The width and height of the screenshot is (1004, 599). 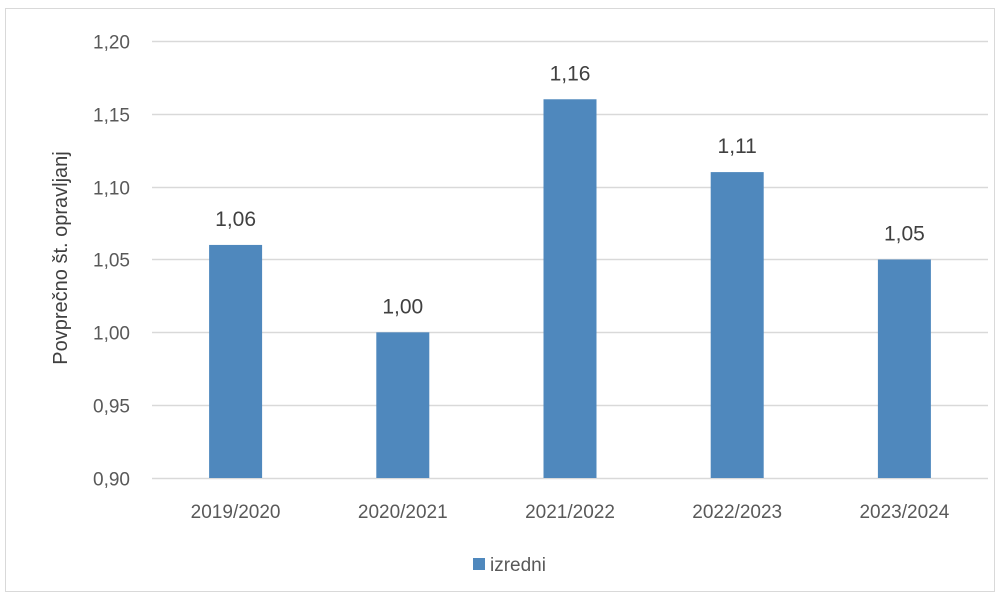 I want to click on x-tick-label: 2023/2024, so click(x=904, y=512).